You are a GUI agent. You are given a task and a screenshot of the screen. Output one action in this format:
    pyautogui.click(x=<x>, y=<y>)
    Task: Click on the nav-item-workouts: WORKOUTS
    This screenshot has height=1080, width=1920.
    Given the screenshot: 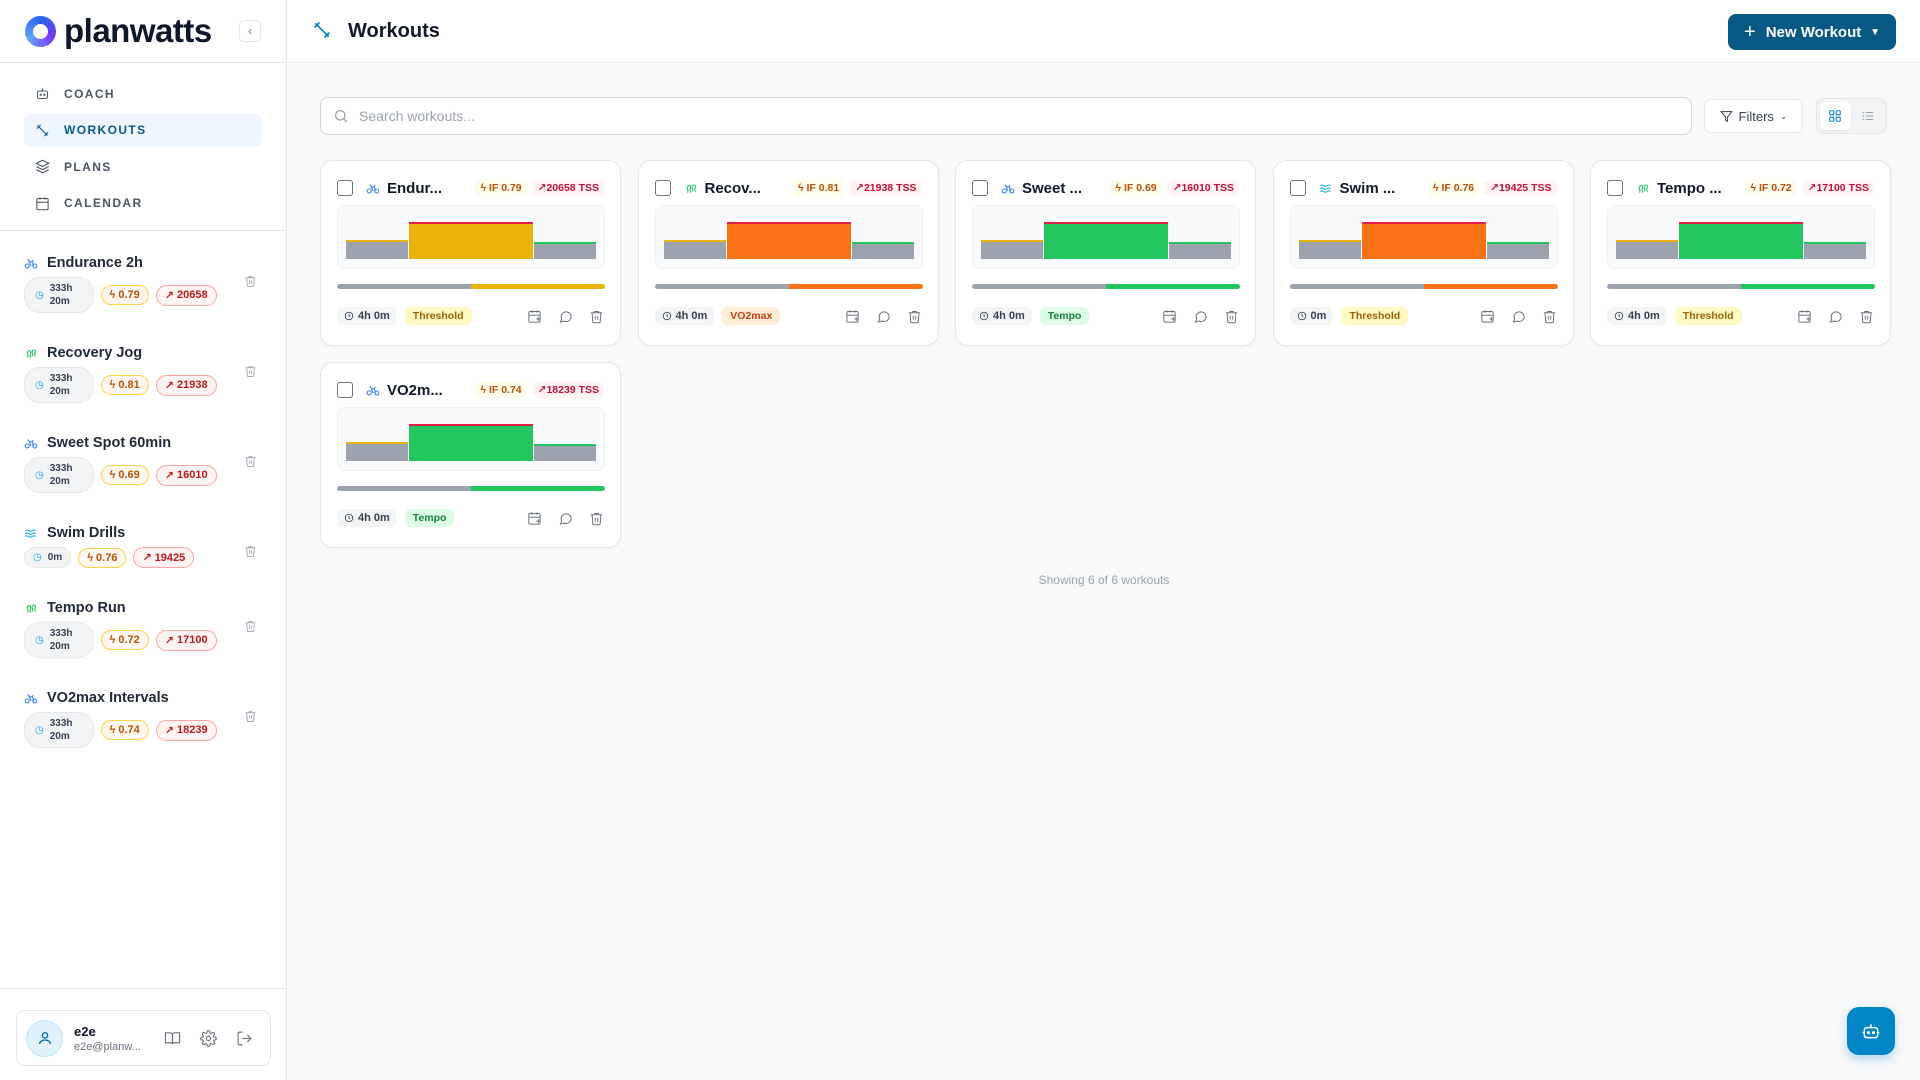 What is the action you would take?
    pyautogui.click(x=143, y=130)
    